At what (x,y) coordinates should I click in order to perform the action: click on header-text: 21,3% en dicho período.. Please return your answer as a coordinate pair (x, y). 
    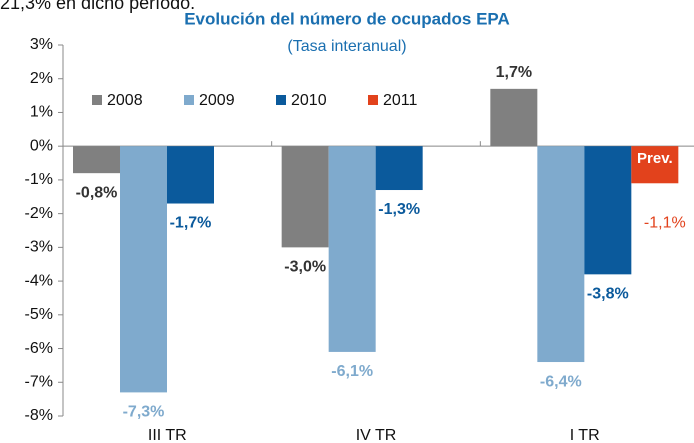
    Looking at the image, I should click on (97, 6).